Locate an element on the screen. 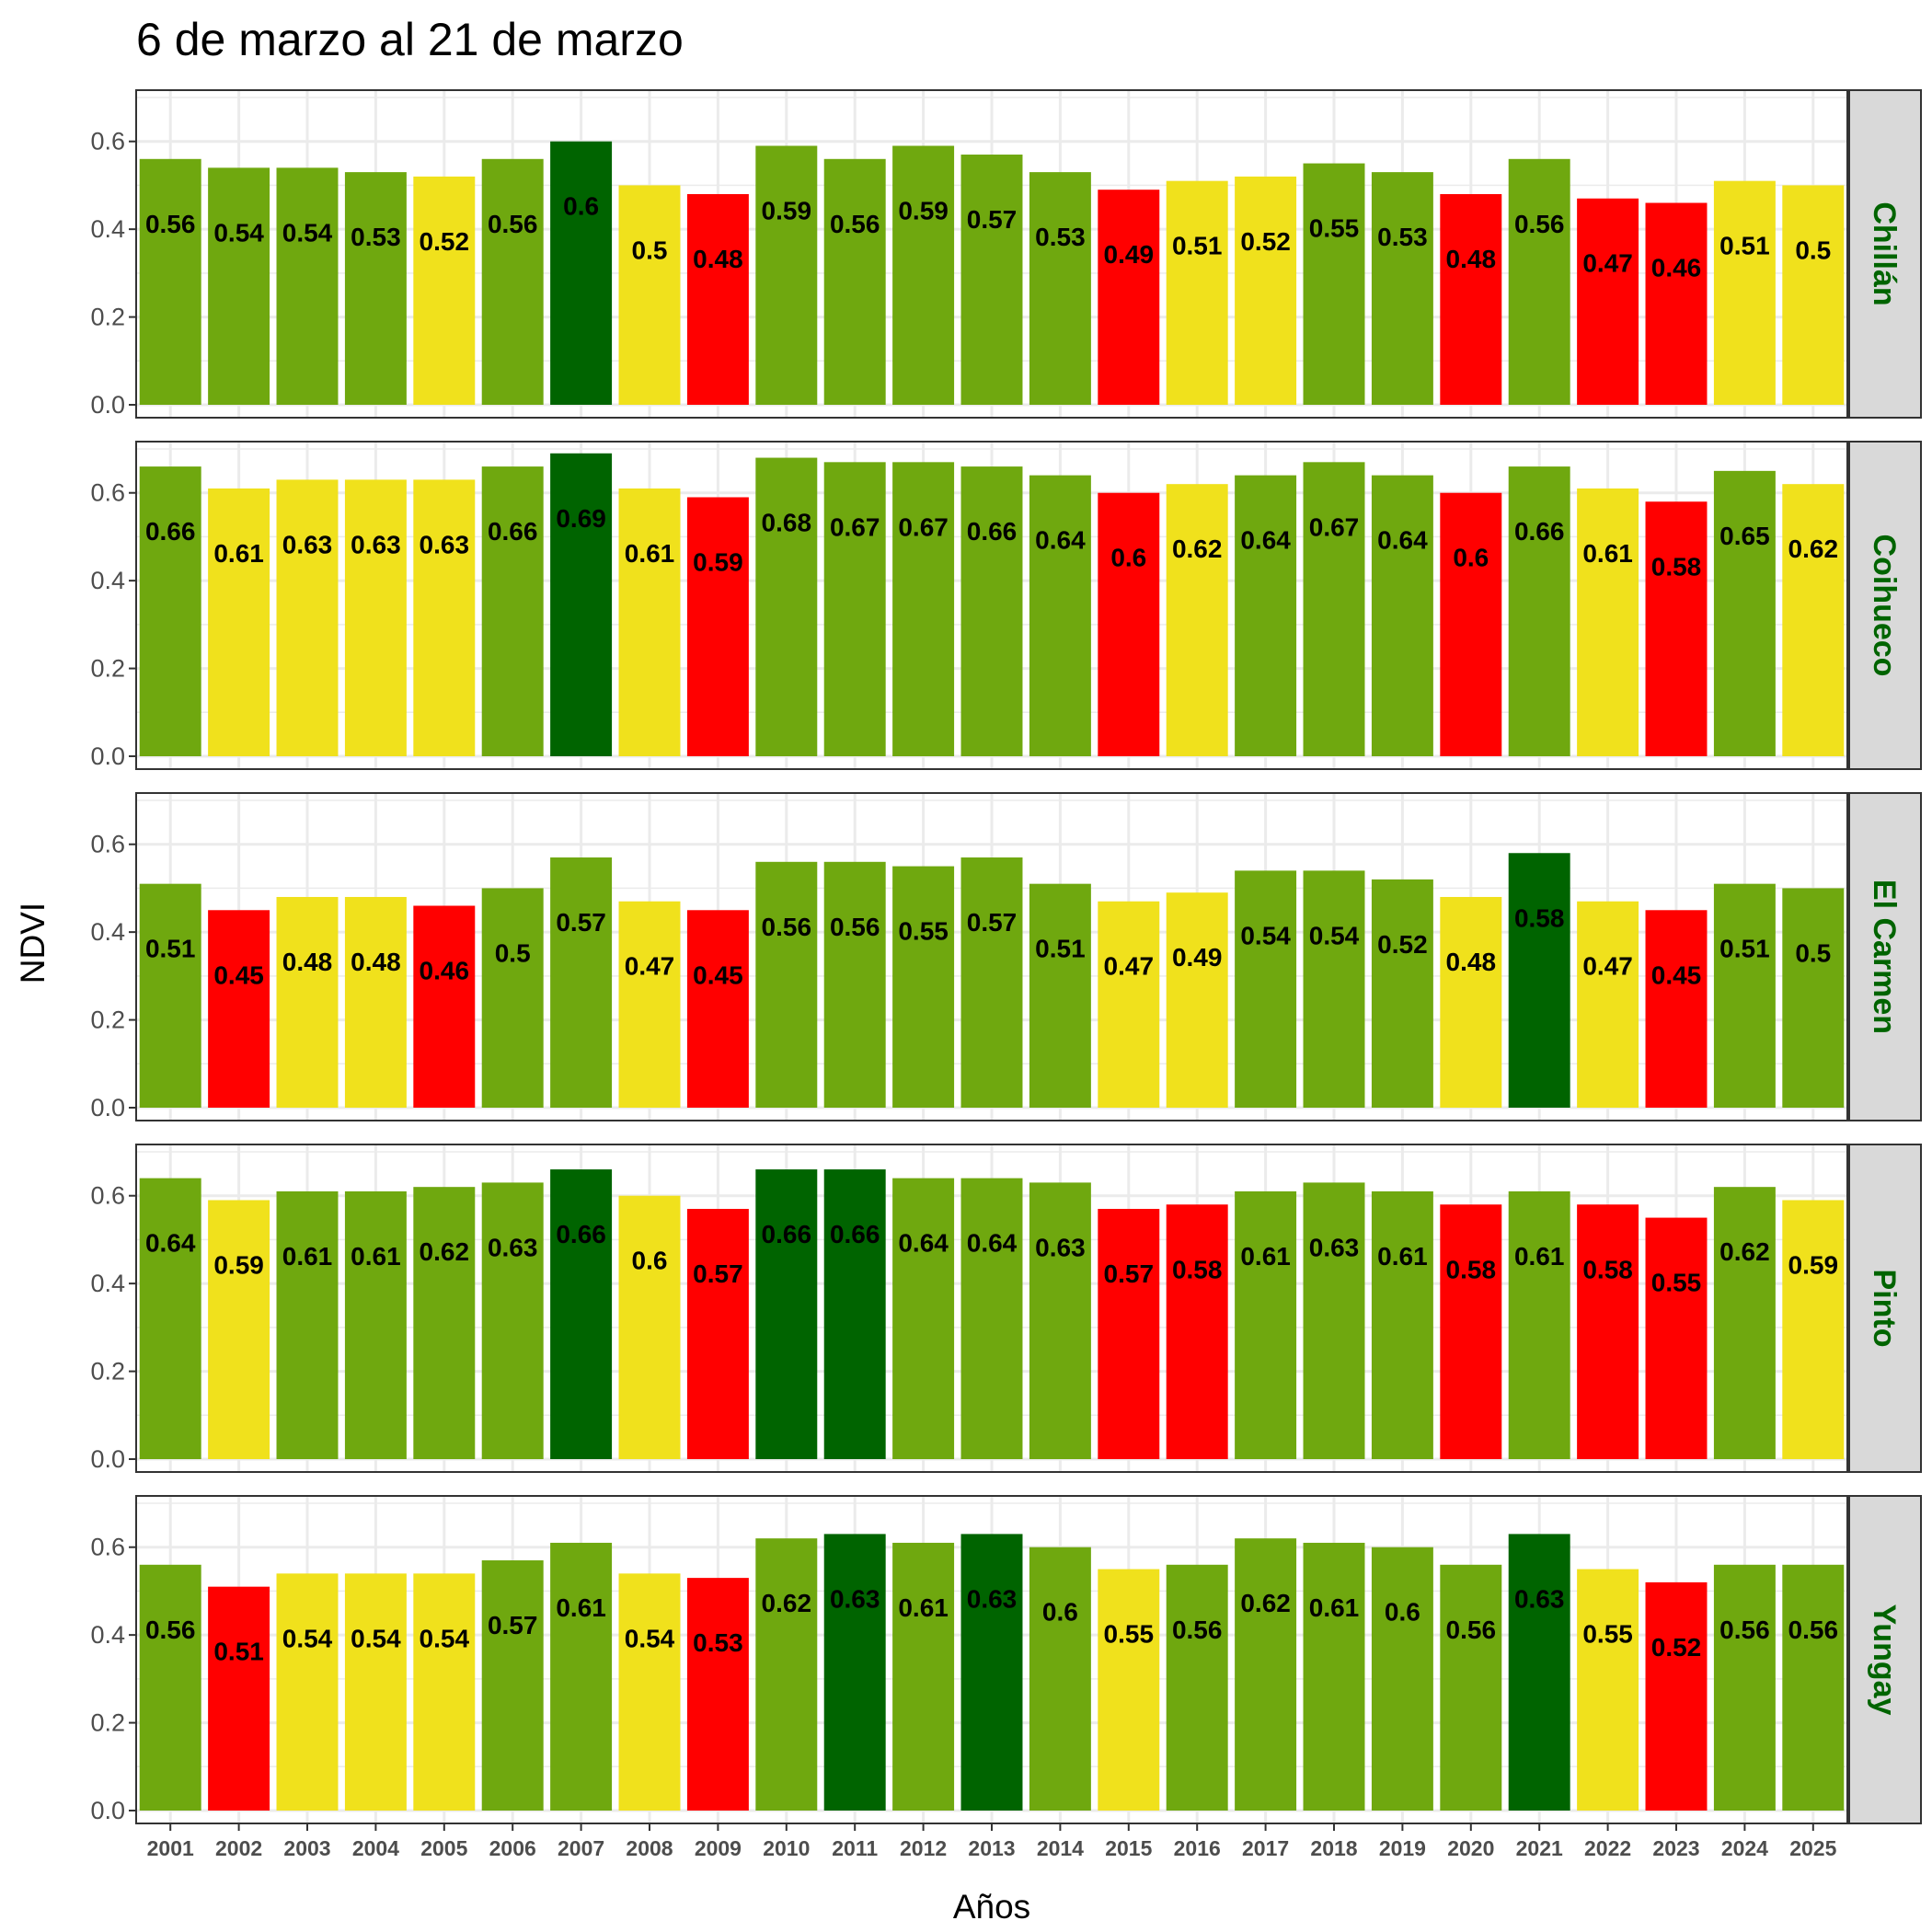  x-tick-label: 2010 is located at coordinates (786, 1848).